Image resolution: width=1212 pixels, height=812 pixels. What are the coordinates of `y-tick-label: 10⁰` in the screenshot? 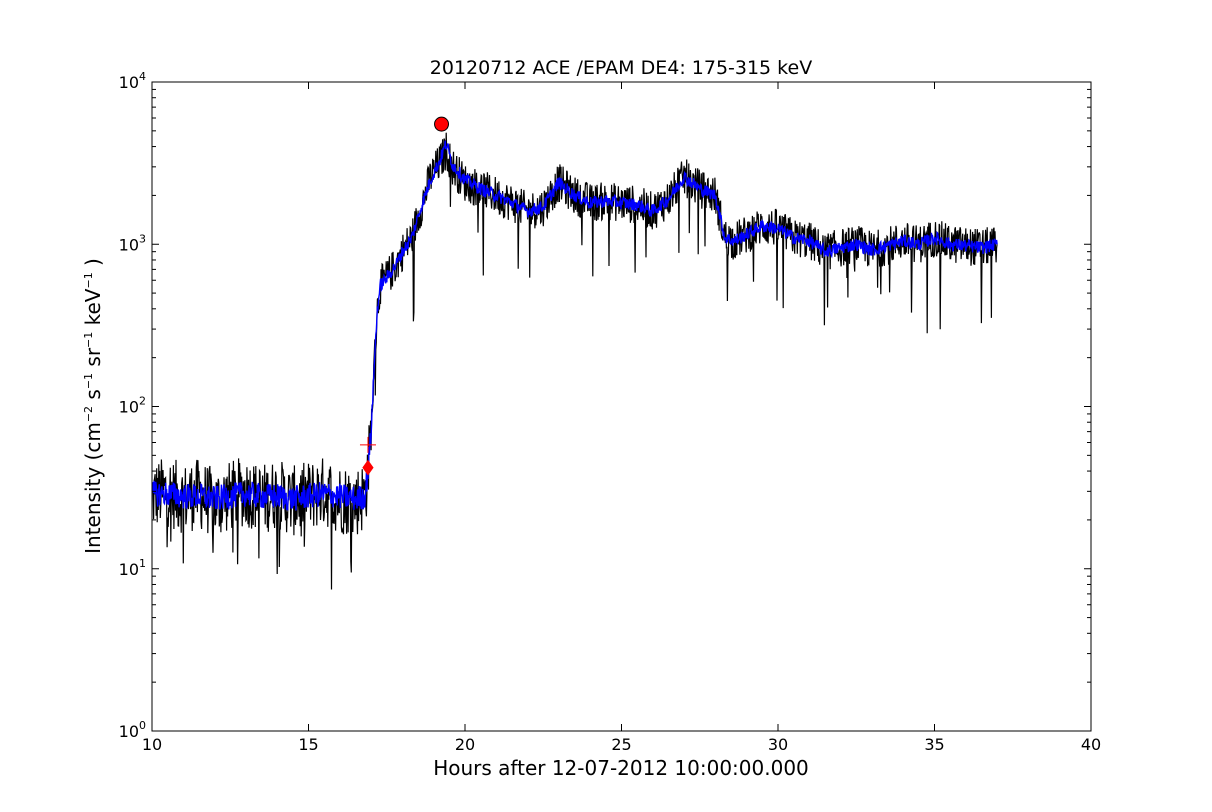 It's located at (132, 730).